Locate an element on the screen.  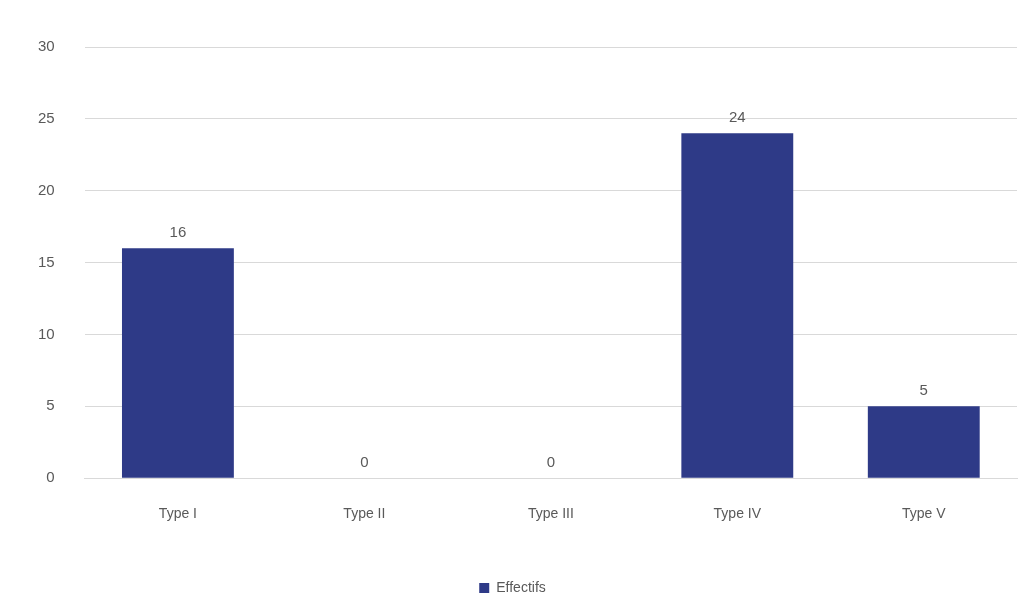
x-tick-label: Type II is located at coordinates (364, 513).